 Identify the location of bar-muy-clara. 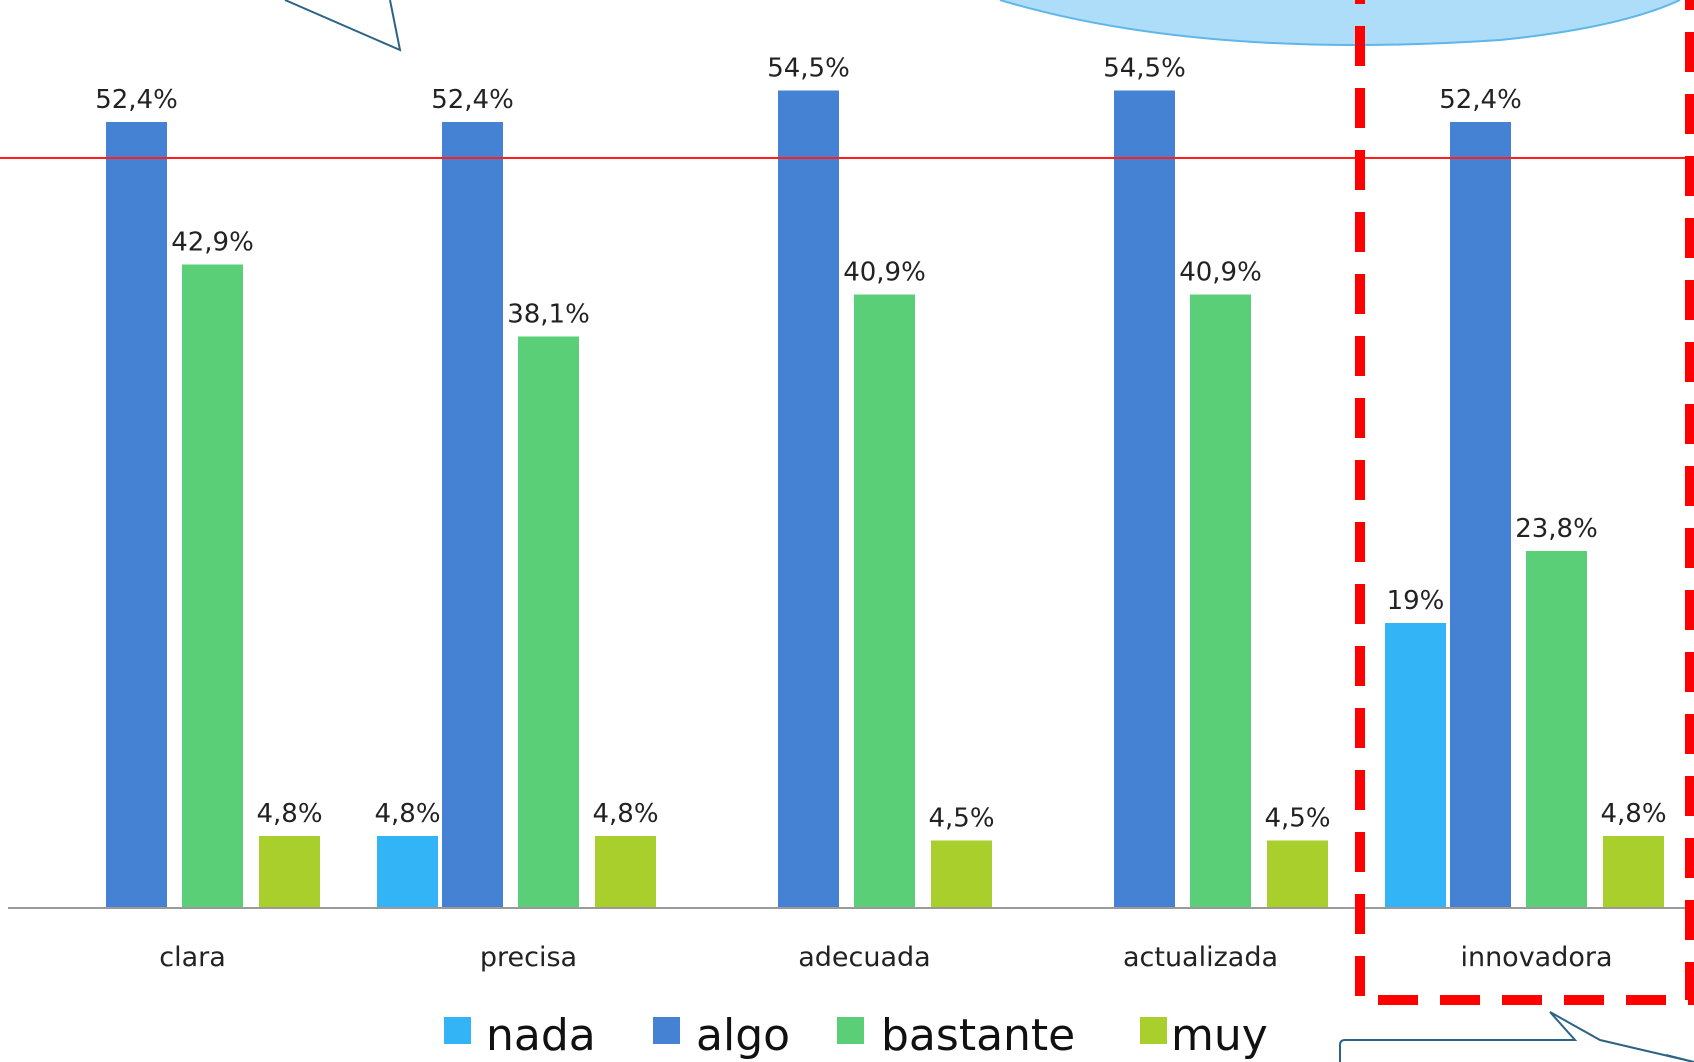
(289, 872).